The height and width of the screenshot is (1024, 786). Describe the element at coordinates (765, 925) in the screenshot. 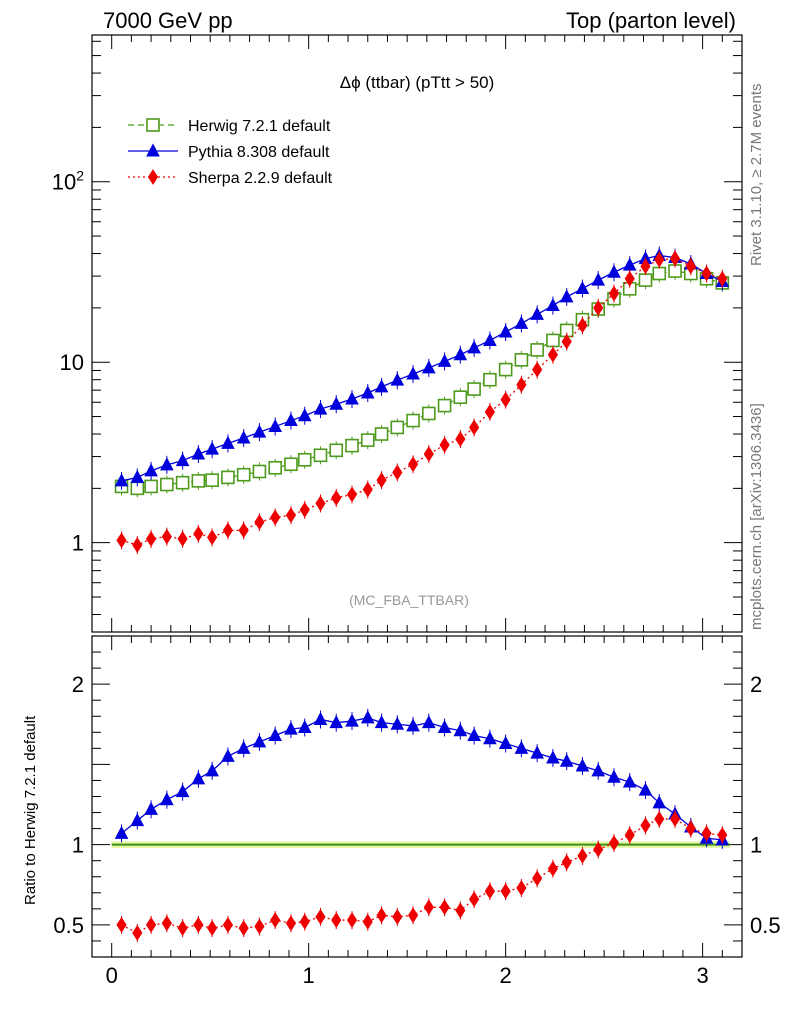

I see `ratio-y-tick-label-right: 0.5` at that location.